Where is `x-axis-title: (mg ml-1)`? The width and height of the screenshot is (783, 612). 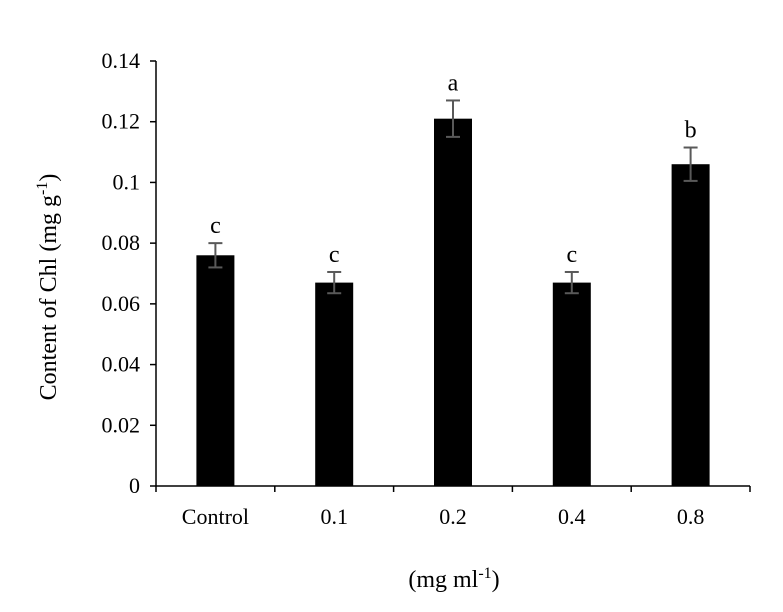 x-axis-title: (mg ml-1) is located at coordinates (453, 579).